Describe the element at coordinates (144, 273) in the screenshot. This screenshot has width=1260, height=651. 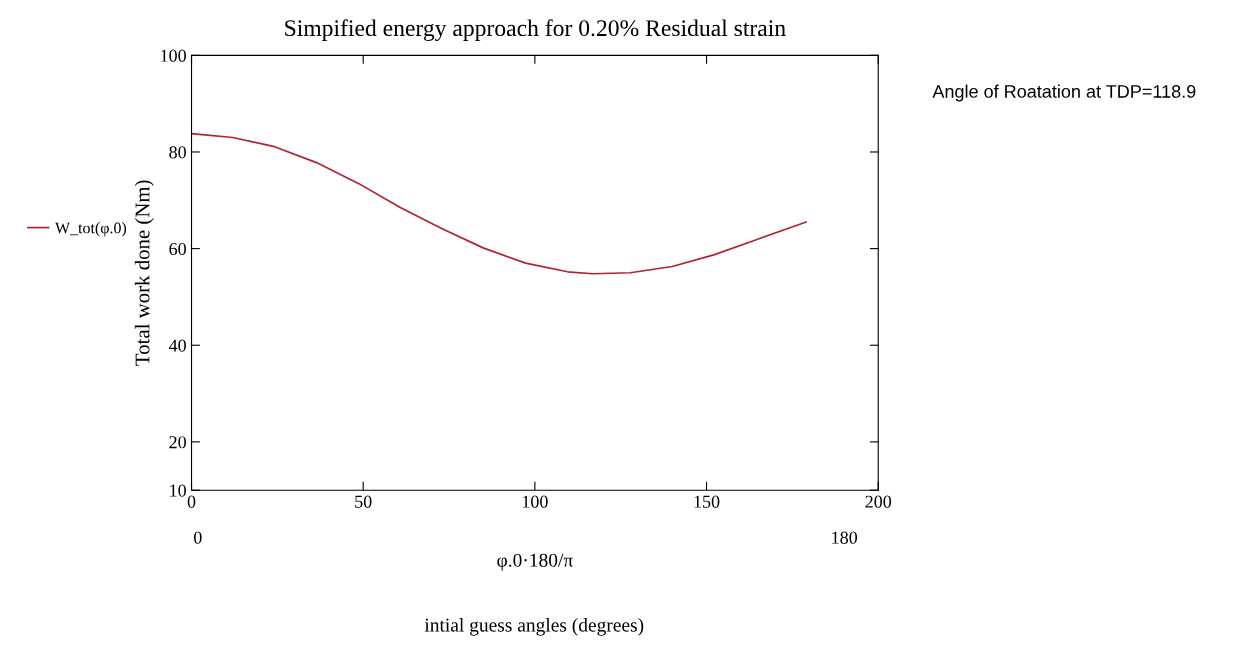
I see `y-axis-title: Total work done (Nm)` at that location.